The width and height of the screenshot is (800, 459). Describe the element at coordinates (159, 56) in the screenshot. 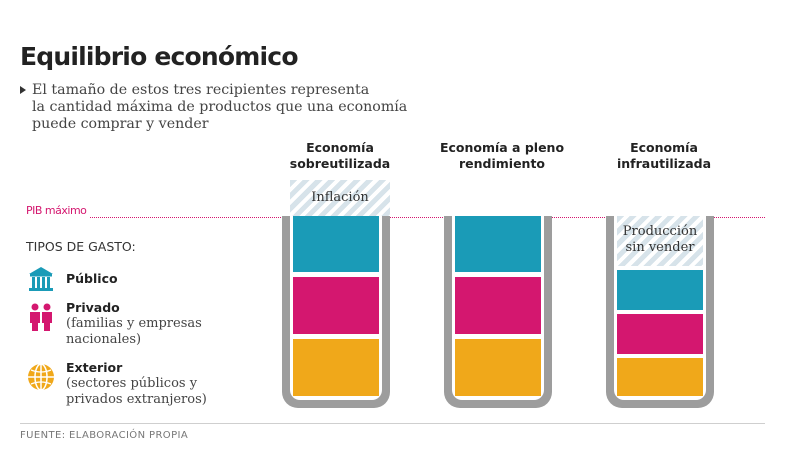

I see `chart-title: Equilibrio económico` at that location.